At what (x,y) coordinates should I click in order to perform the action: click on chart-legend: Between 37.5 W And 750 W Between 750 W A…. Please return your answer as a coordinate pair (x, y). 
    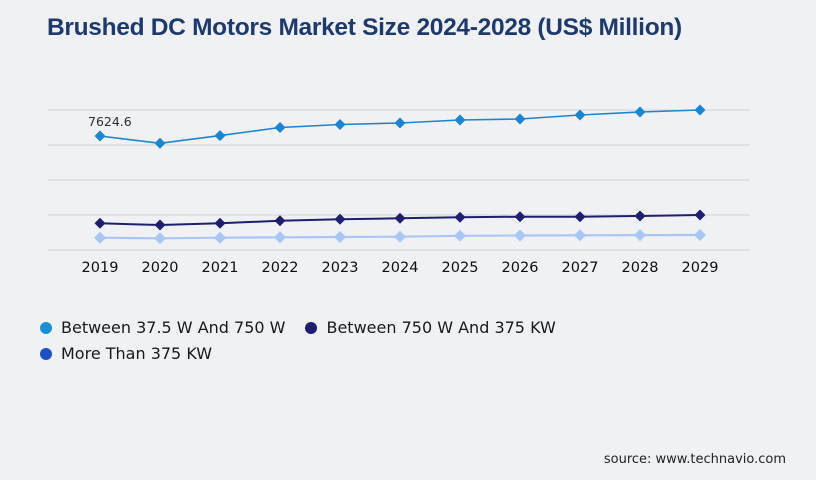
    Looking at the image, I should click on (340, 340).